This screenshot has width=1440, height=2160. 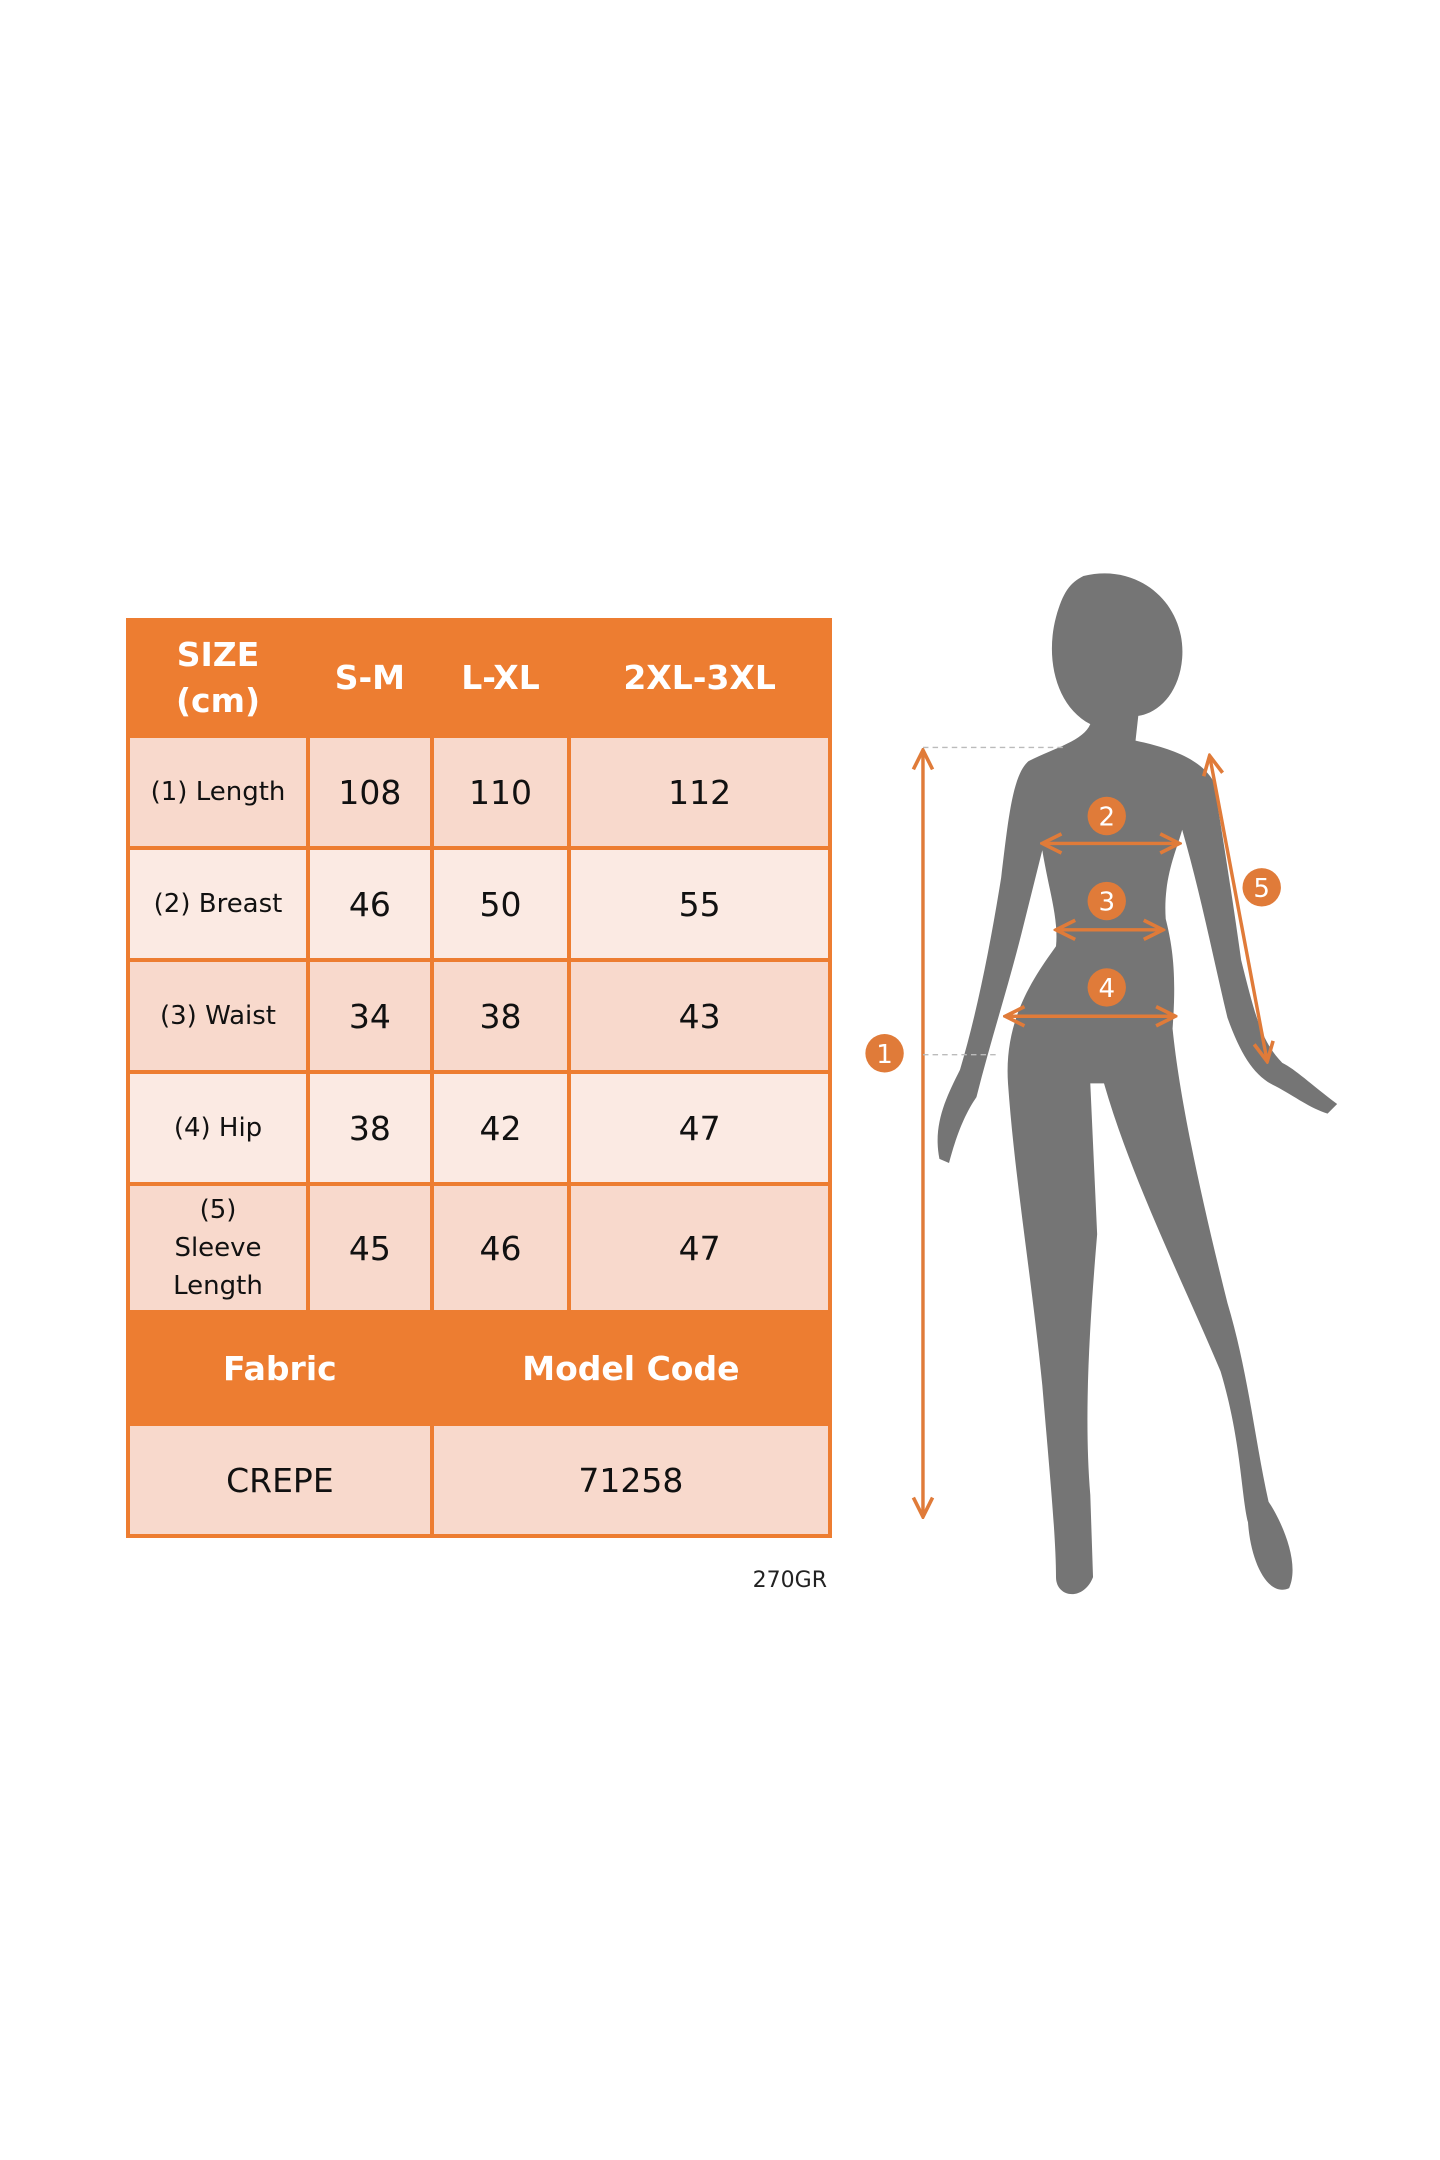 I want to click on header-row: SIZE (cm) S-M L-XL 2XL-3XL, so click(x=479, y=678).